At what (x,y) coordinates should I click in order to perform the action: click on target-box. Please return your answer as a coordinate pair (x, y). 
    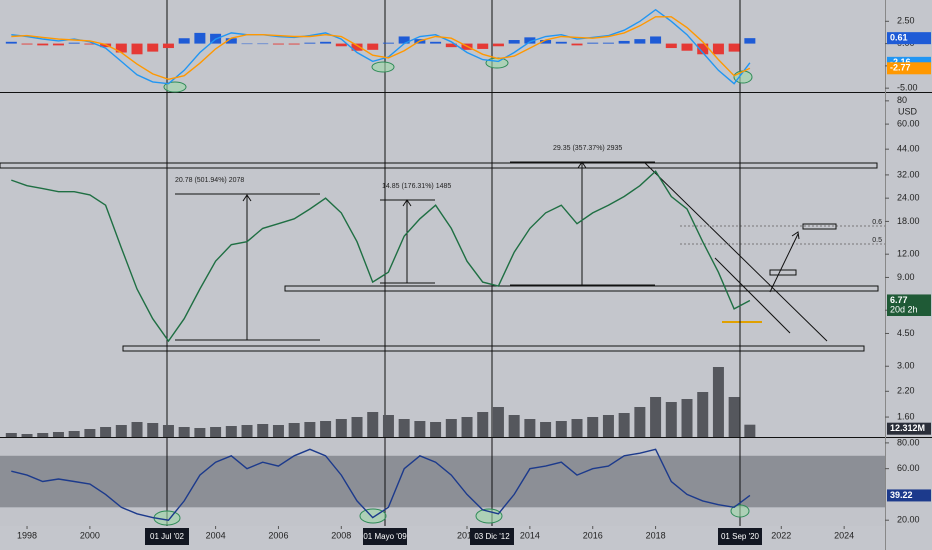
    Looking at the image, I should click on (819, 226).